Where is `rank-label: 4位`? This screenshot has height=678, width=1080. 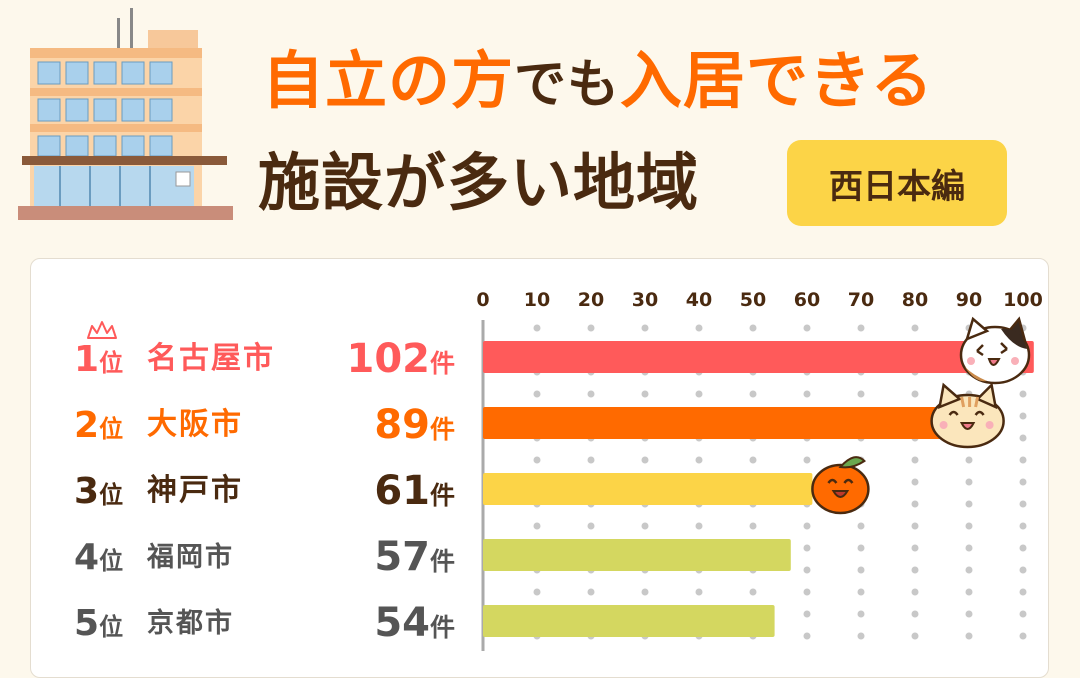 rank-label: 4位 is located at coordinates (98, 557).